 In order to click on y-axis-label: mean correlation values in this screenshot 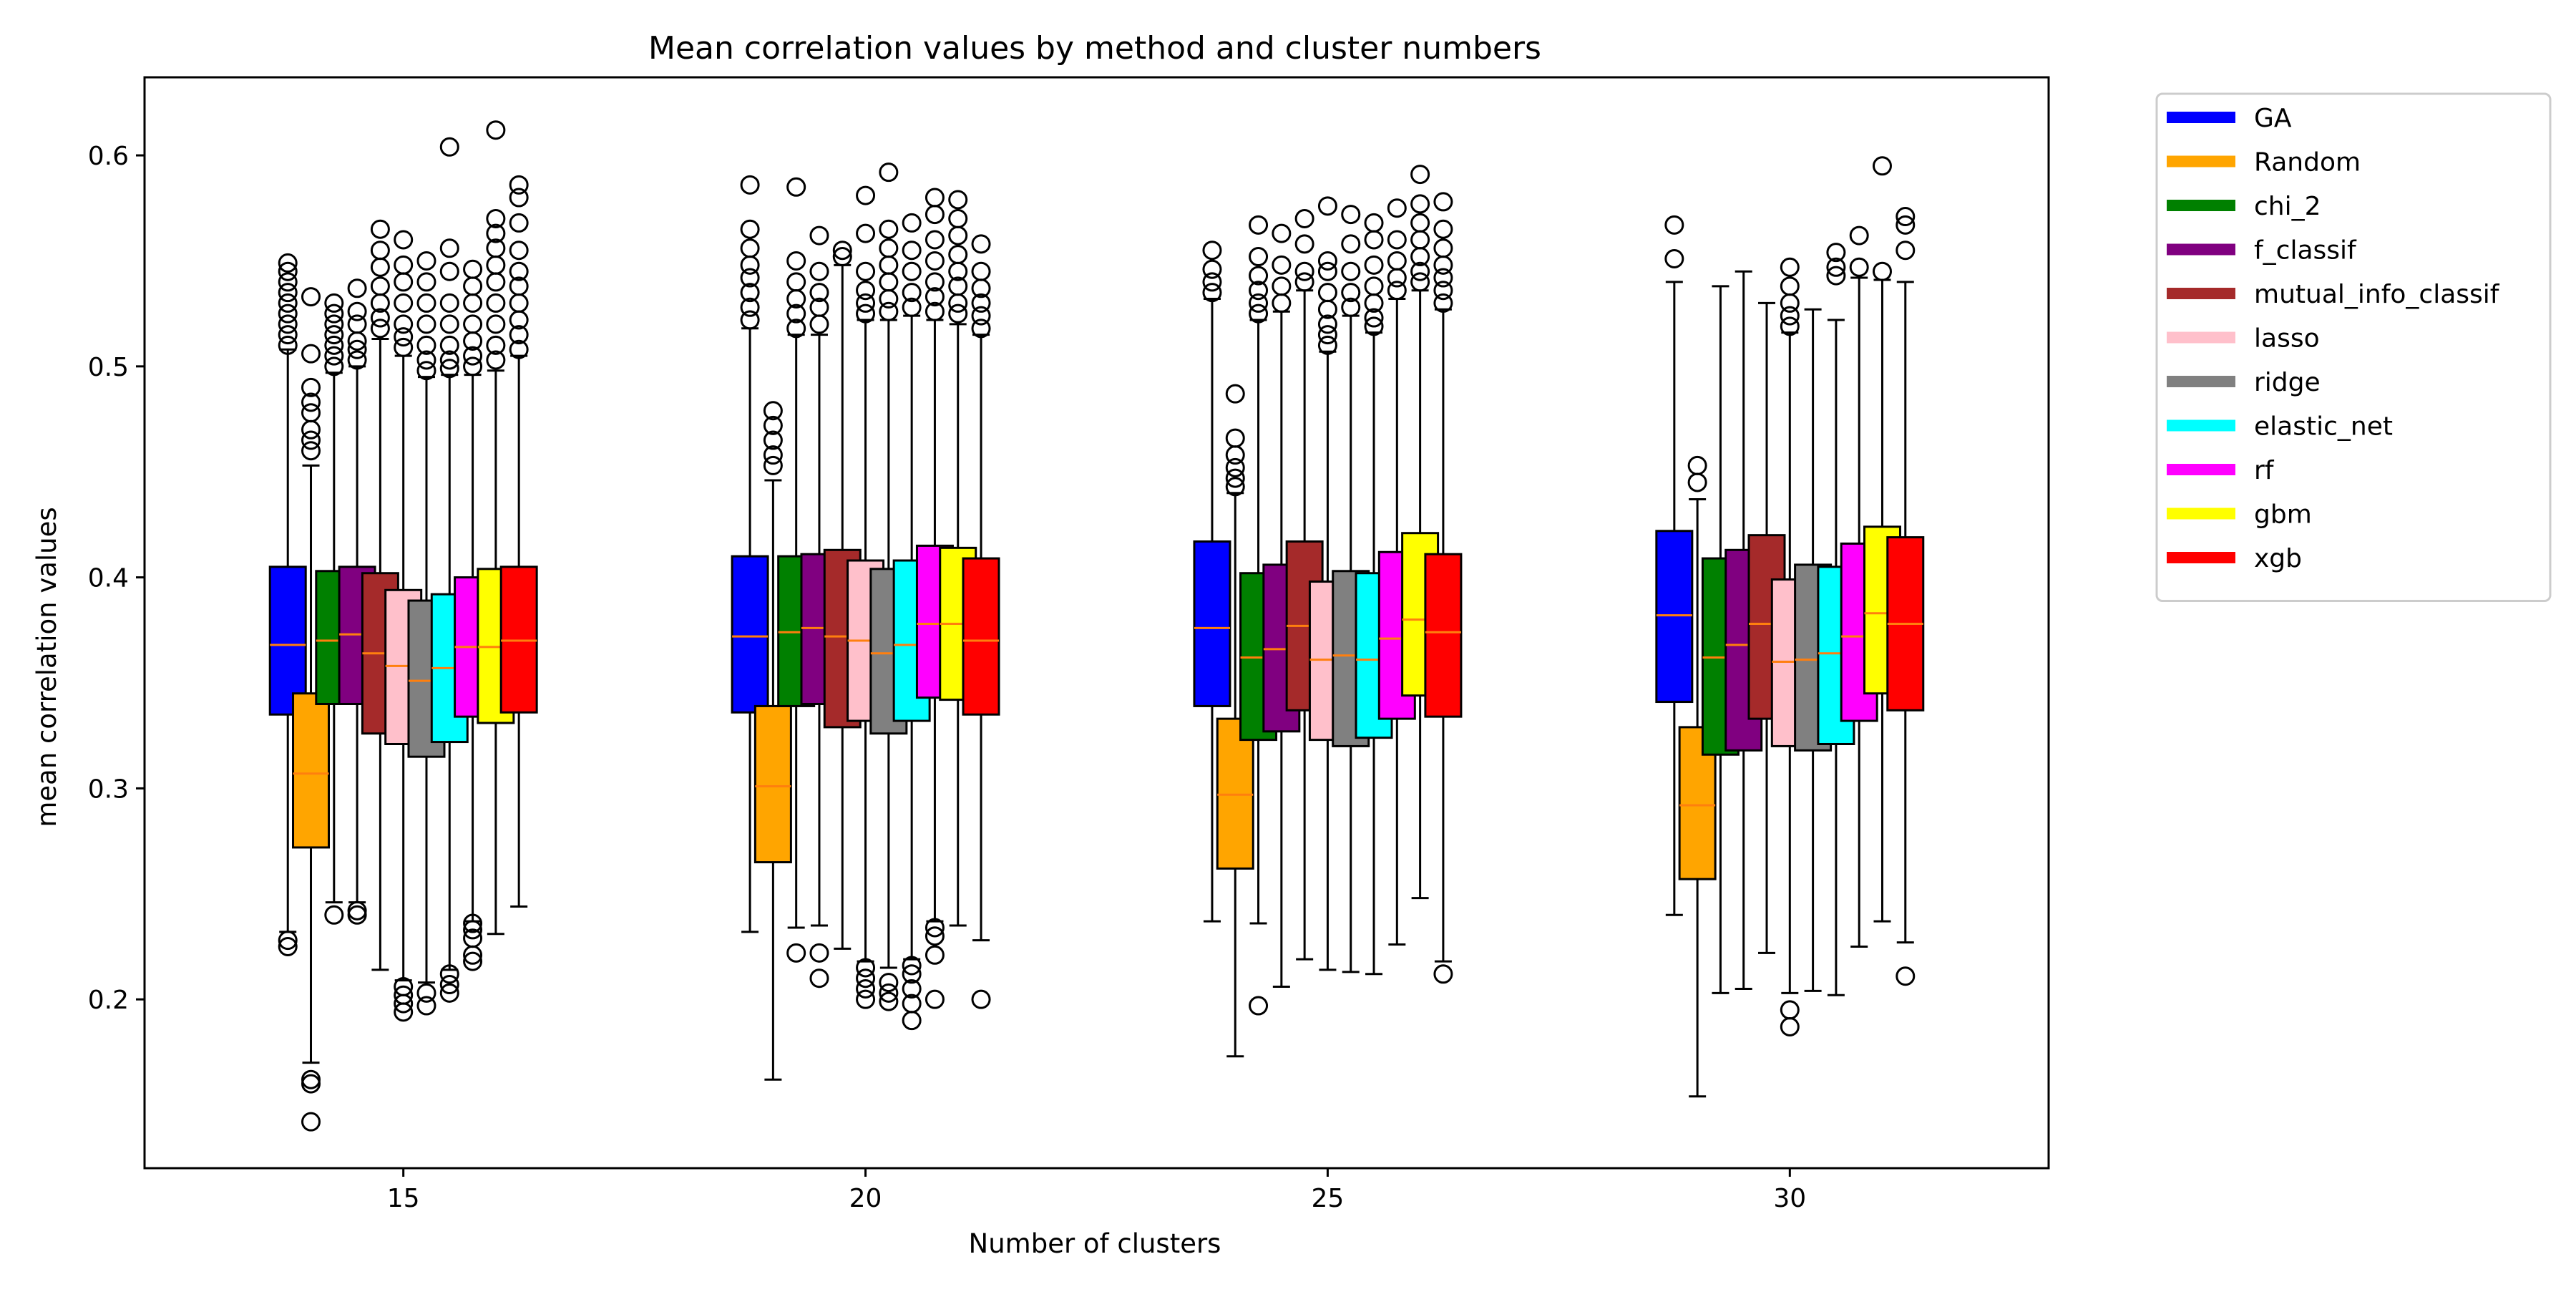, I will do `click(46, 667)`.